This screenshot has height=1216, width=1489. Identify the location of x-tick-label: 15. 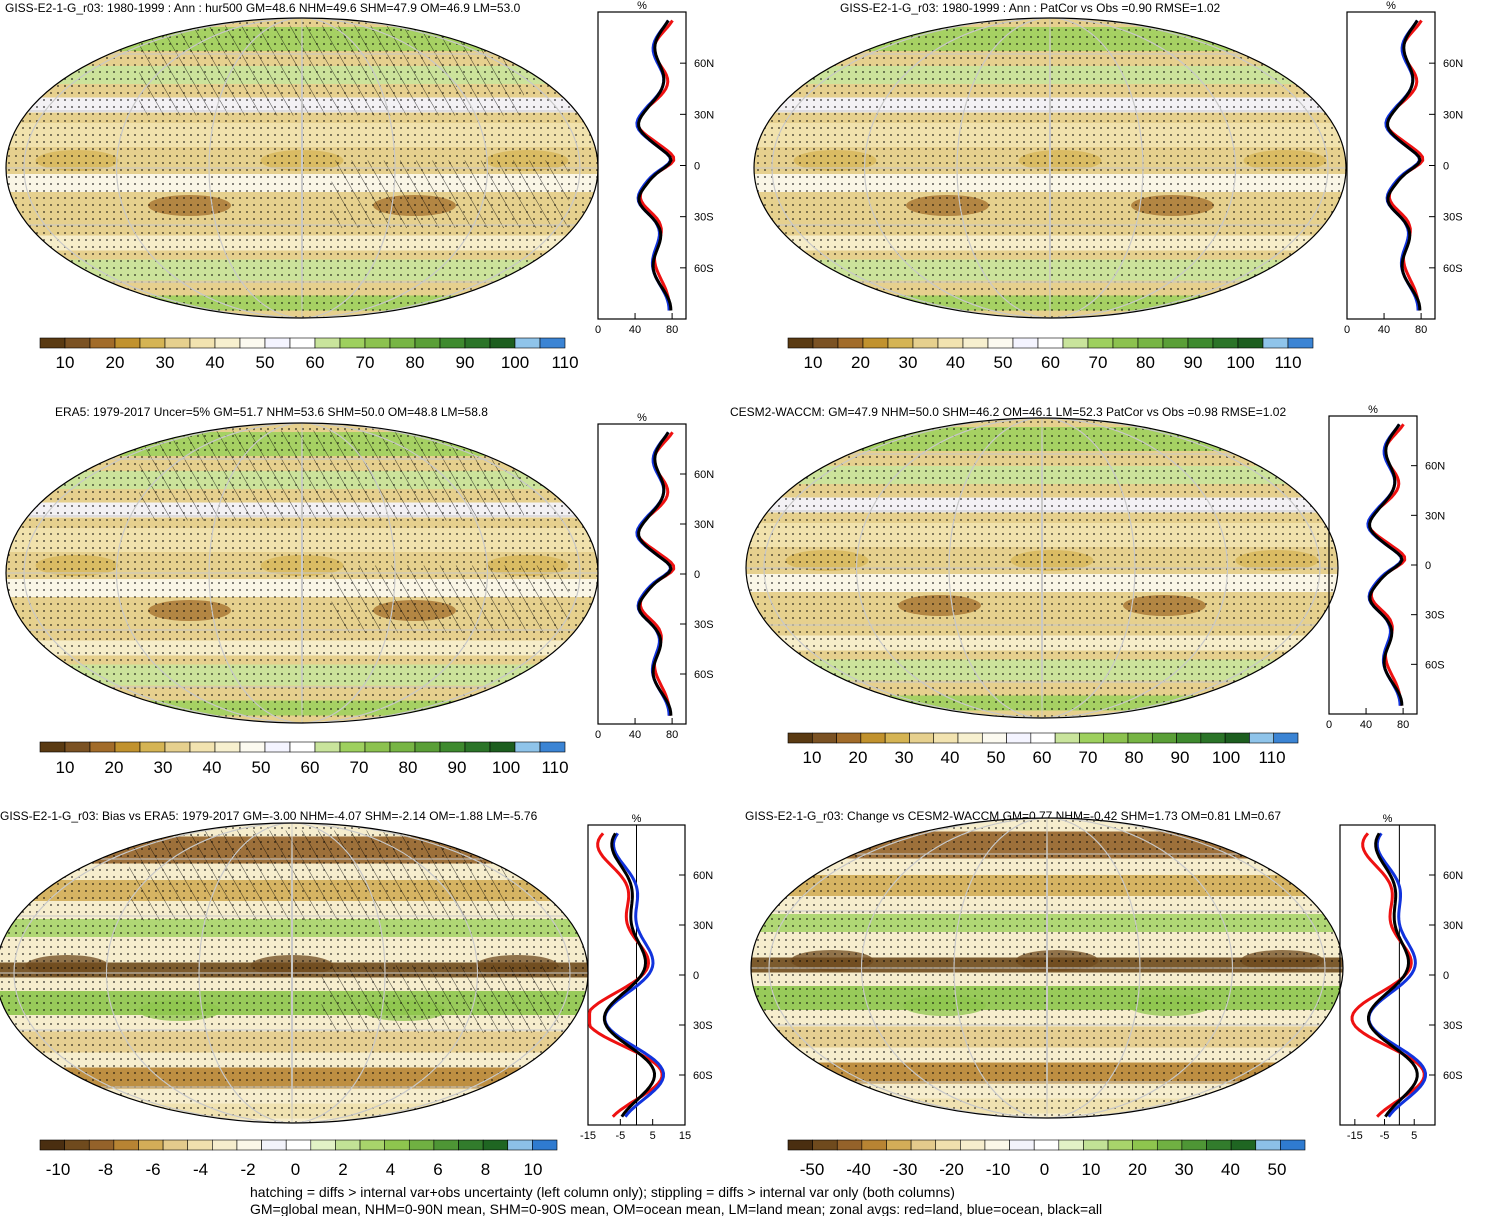
(685, 1136).